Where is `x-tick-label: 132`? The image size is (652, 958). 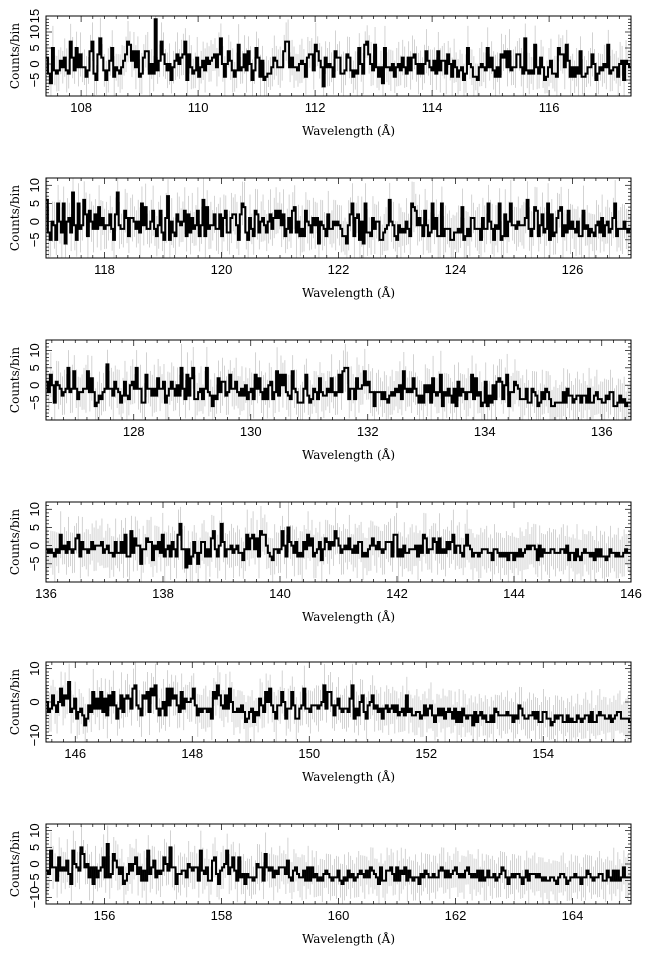
x-tick-label: 132 is located at coordinates (368, 431).